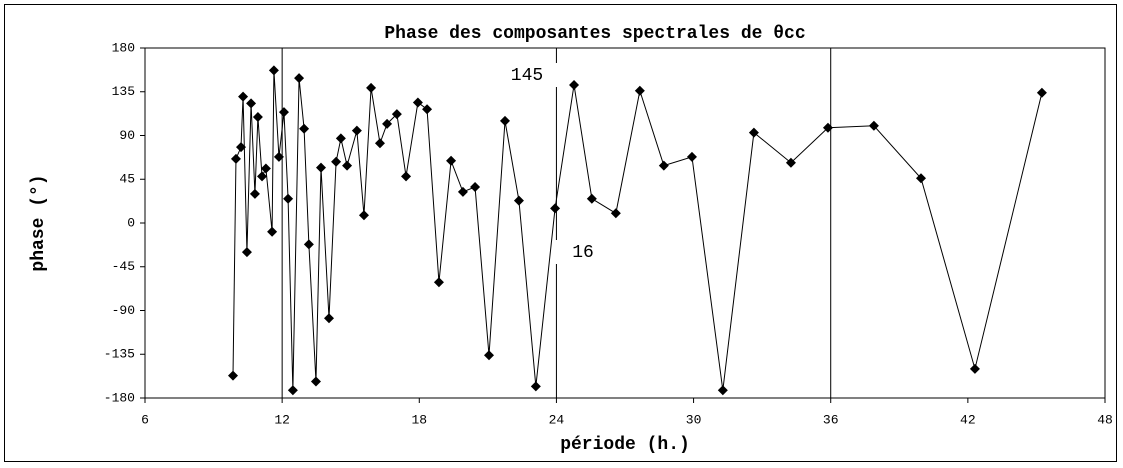 The width and height of the screenshot is (1123, 468). What do you see at coordinates (625, 445) in the screenshot?
I see `x-axis-label: période (h.)` at bounding box center [625, 445].